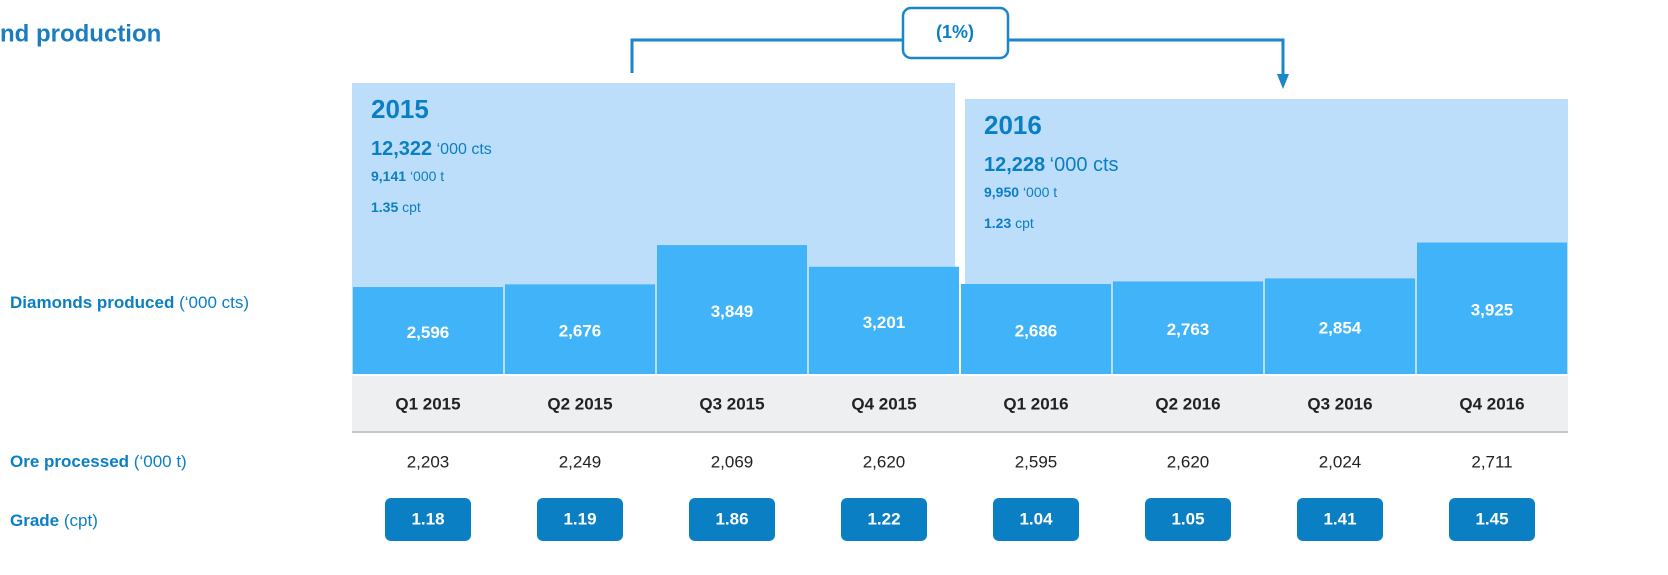  I want to click on change-bracket: (1%), so click(959, 47).